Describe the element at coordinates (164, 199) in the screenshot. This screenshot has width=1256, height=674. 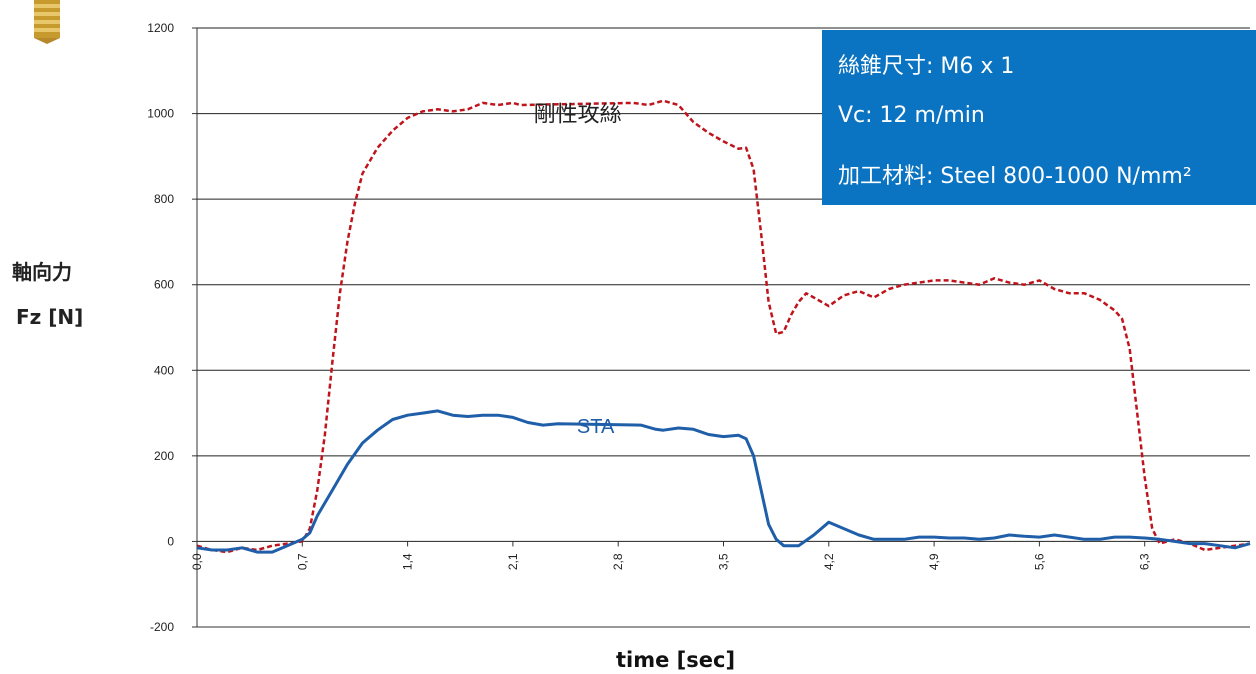
I see `y-tick-label: 800` at that location.